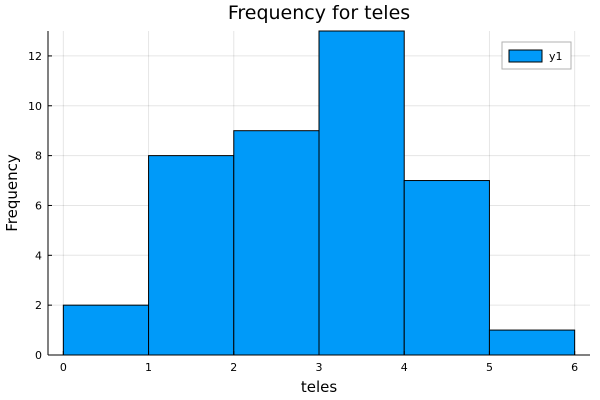  Describe the element at coordinates (574, 367) in the screenshot. I see `x-tick-label: 6` at that location.